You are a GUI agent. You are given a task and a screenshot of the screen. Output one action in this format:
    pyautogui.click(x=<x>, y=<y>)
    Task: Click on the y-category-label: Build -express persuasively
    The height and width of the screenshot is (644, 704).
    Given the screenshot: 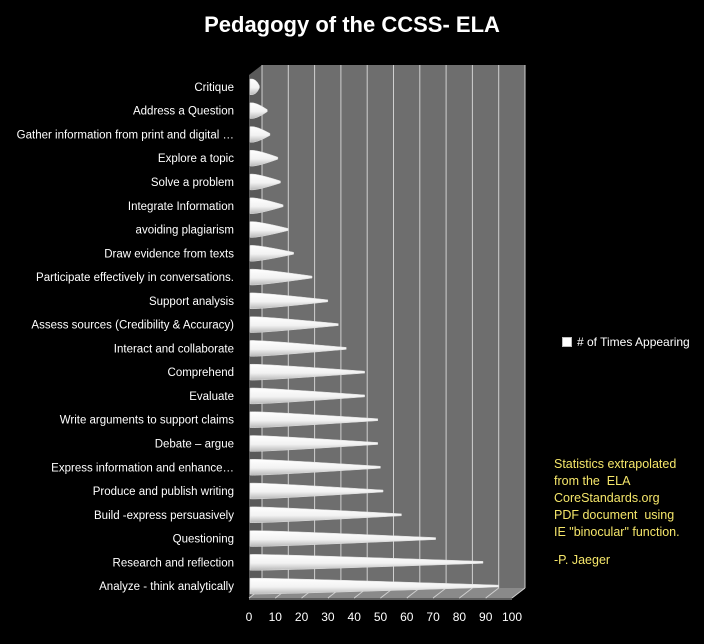 What is the action you would take?
    pyautogui.click(x=164, y=516)
    